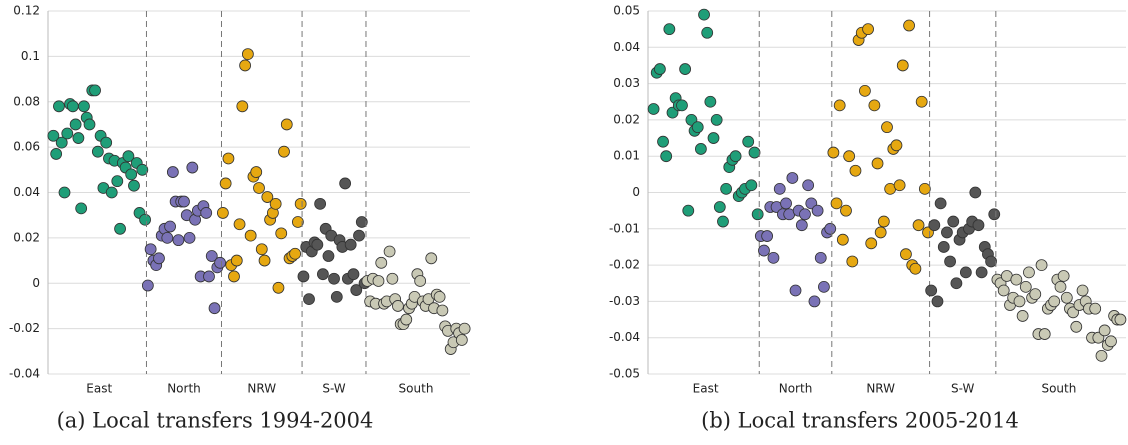 The width and height of the screenshot is (1128, 445). What do you see at coordinates (626, 83) in the screenshot?
I see `y-tick-label: 0.03` at bounding box center [626, 83].